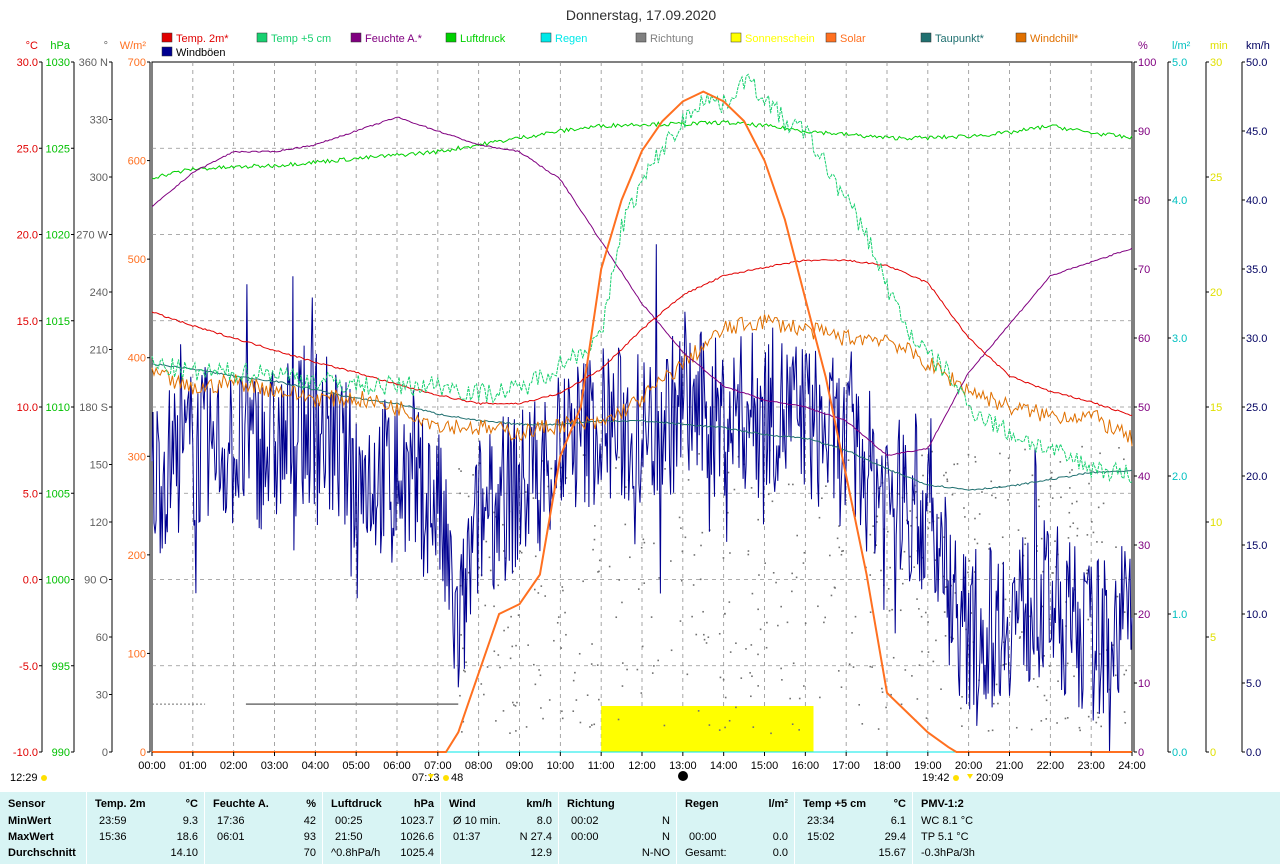  What do you see at coordinates (113, 837) in the screenshot?
I see `temp-max-time: 15:36` at bounding box center [113, 837].